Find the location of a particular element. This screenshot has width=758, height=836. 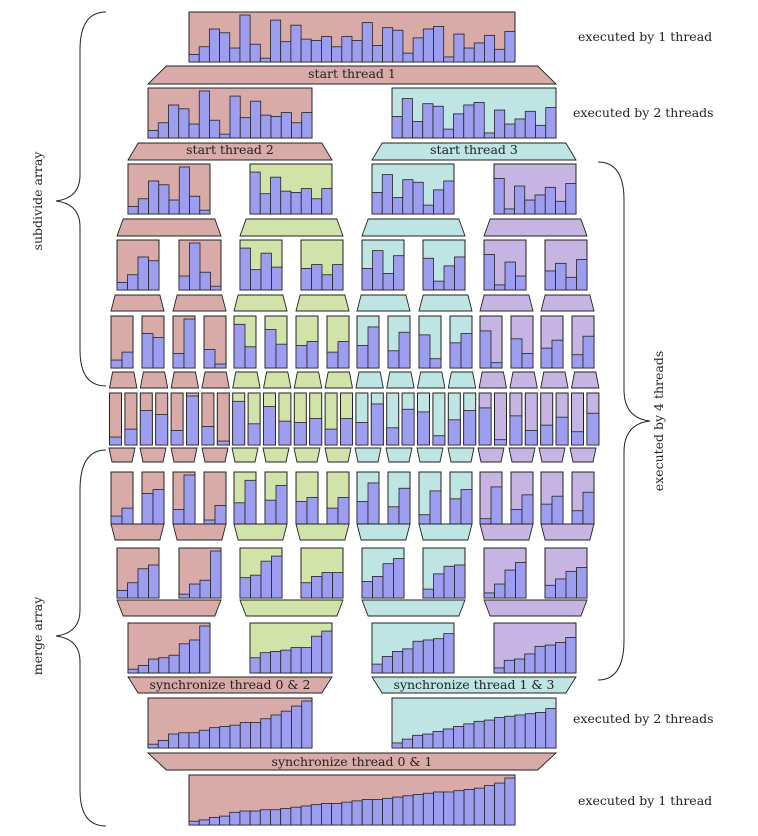

merge-brace is located at coordinates (81, 638).